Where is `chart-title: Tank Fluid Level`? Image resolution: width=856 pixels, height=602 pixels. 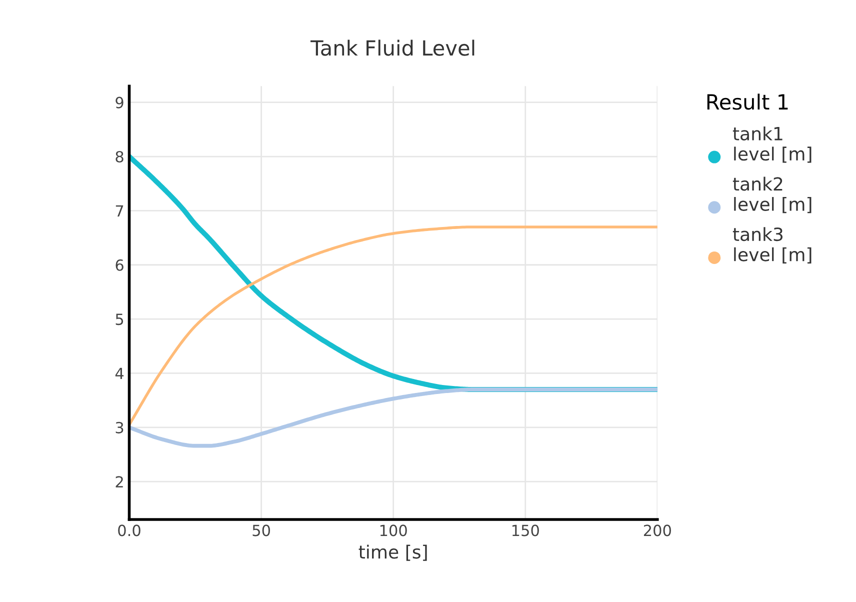
chart-title: Tank Fluid Level is located at coordinates (392, 48).